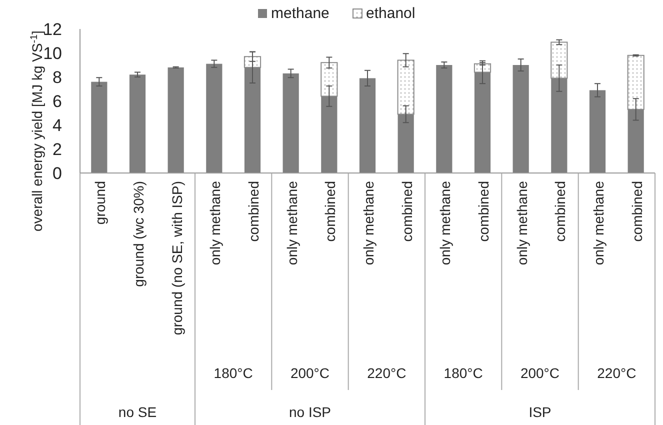  Describe the element at coordinates (176, 258) in the screenshot. I see `x-tick-label: ground (no SE, with ISP)` at that location.